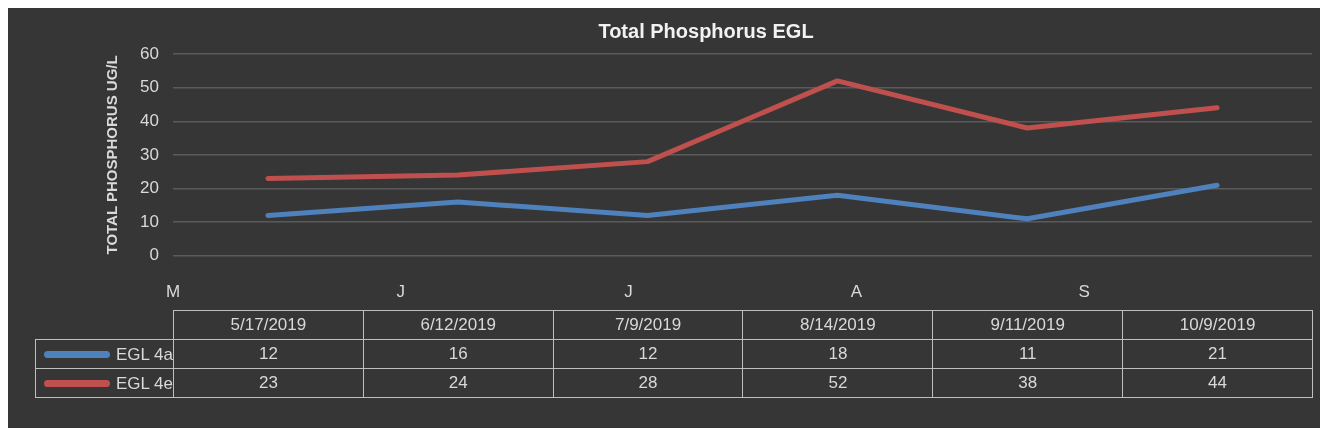 Image resolution: width=1328 pixels, height=436 pixels. What do you see at coordinates (458, 354) in the screenshot?
I see `data-label: 16` at bounding box center [458, 354].